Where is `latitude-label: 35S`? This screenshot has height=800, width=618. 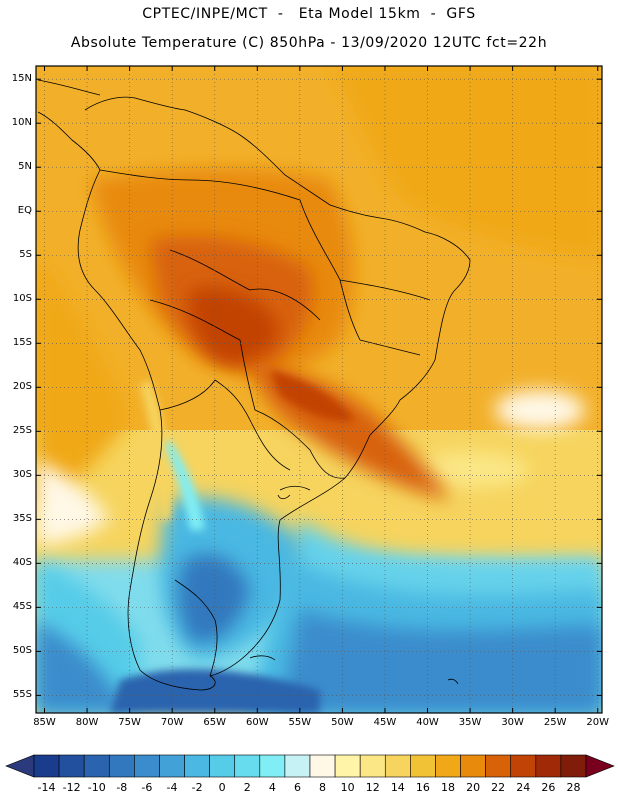 latitude-label: 35S is located at coordinates (22, 519).